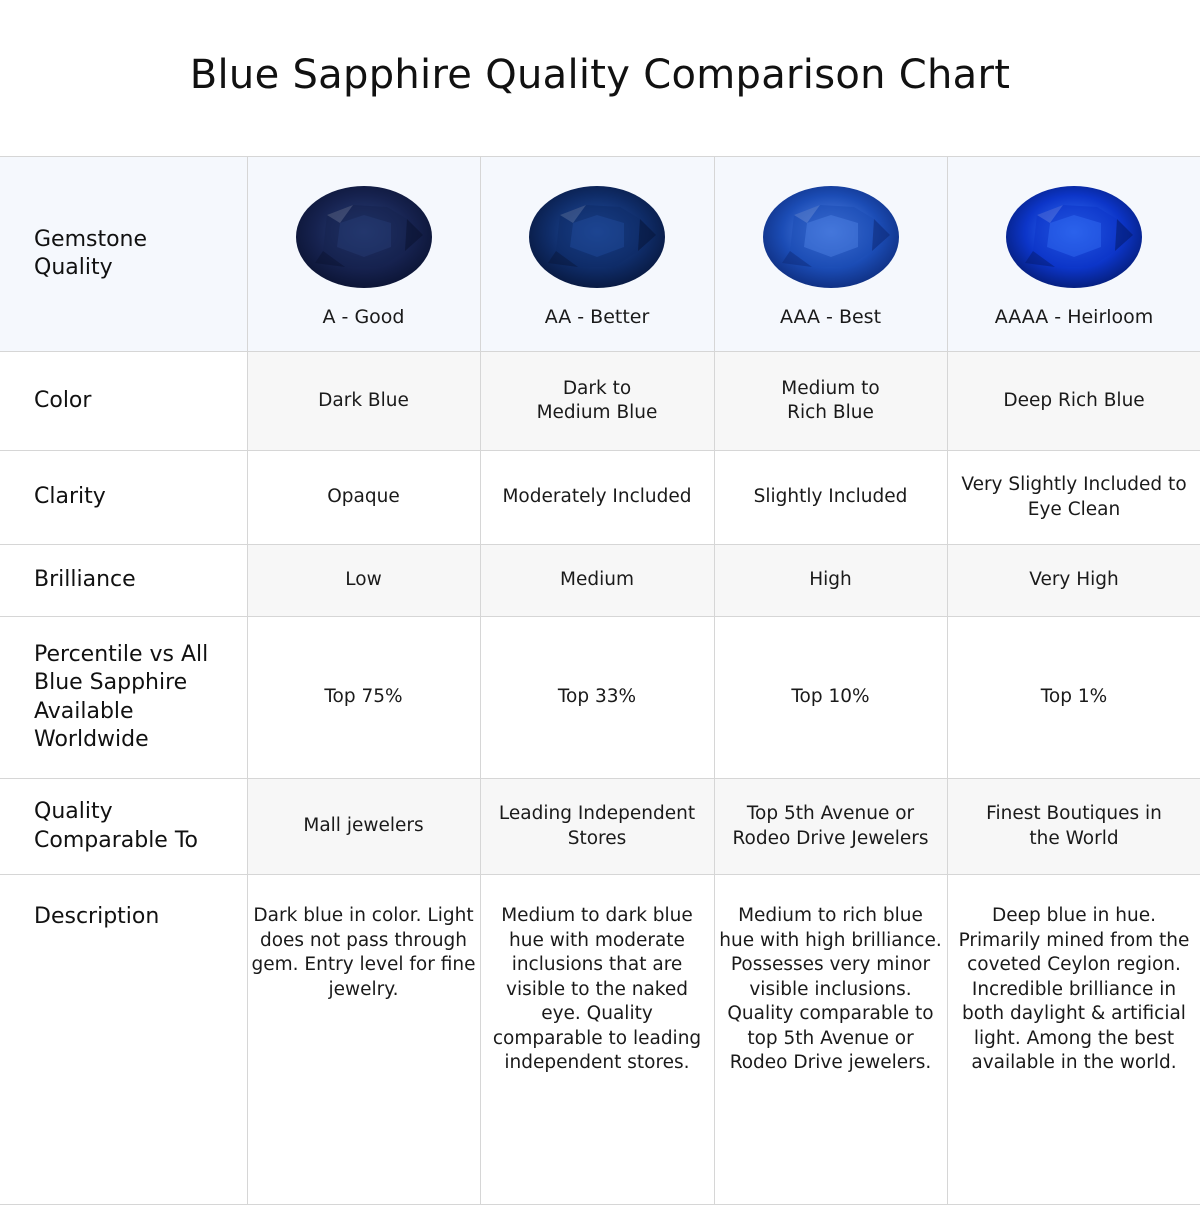 The width and height of the screenshot is (1200, 1205). What do you see at coordinates (363, 316) in the screenshot?
I see `grade-label: A - Good` at bounding box center [363, 316].